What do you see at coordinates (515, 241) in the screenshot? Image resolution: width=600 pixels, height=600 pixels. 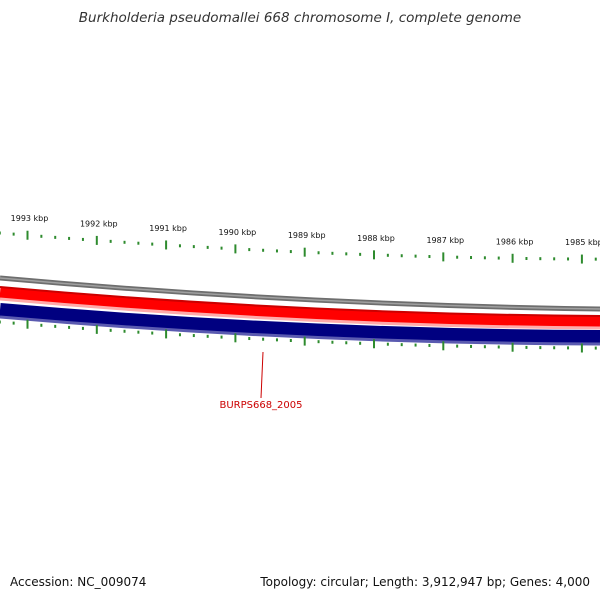 I see `kbp-label: 1986 kbp` at bounding box center [515, 241].